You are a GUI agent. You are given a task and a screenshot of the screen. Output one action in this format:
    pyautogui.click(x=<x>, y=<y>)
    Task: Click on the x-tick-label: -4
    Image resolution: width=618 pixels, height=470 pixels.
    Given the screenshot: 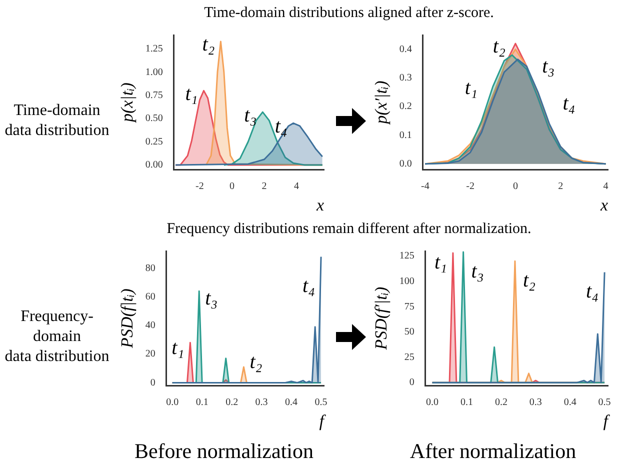 What is the action you would take?
    pyautogui.click(x=425, y=186)
    